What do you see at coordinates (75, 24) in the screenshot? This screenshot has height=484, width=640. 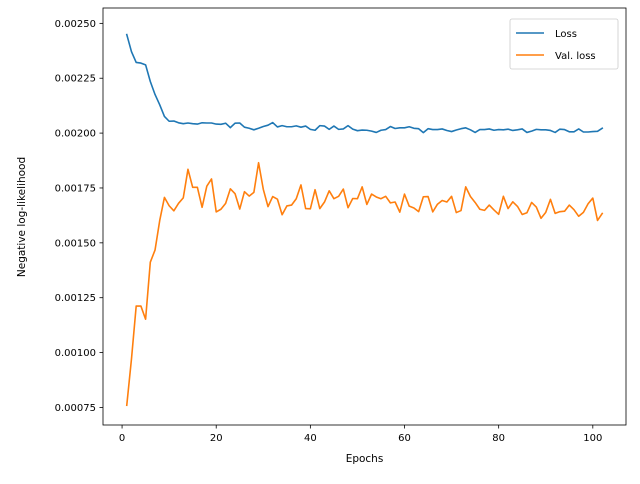 I see `y-tick-label: 0.00250` at bounding box center [75, 24].